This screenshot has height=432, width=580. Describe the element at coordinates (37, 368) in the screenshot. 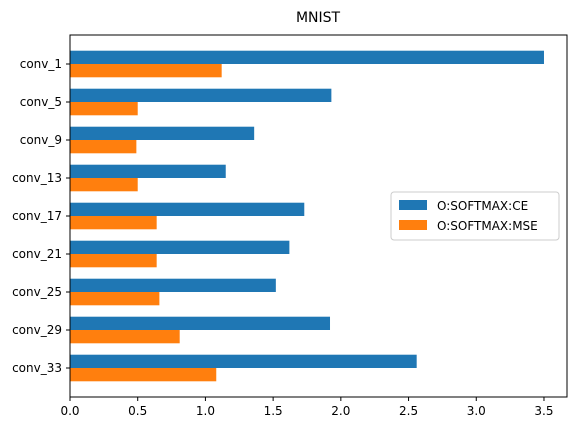

I see `y-tick-label: conv_33` at that location.